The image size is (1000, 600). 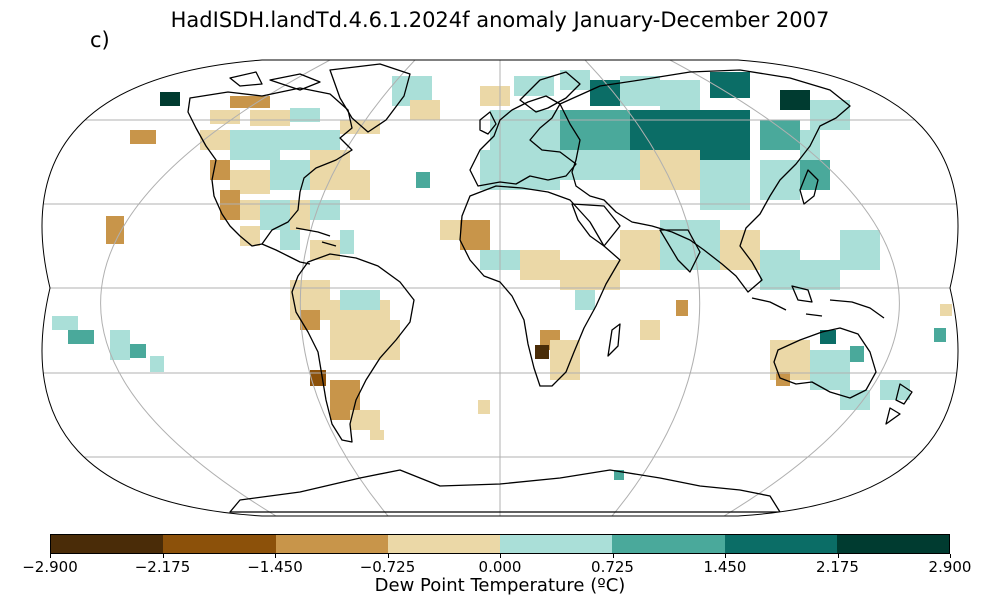 What do you see at coordinates (50, 567) in the screenshot?
I see `colorbar-tick-label: −2.900` at bounding box center [50, 567].